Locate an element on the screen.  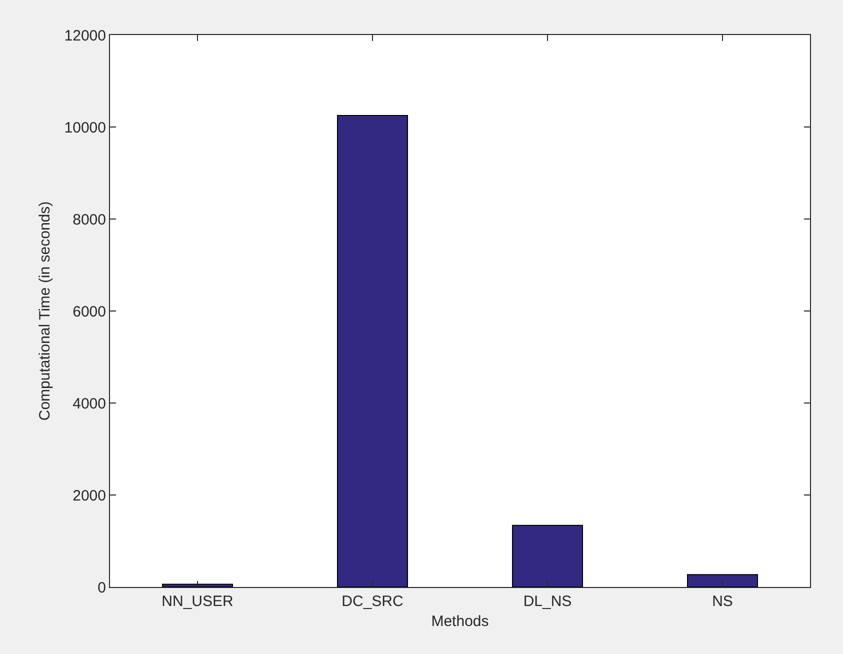
y-tick-label: 2000 is located at coordinates (89, 495).